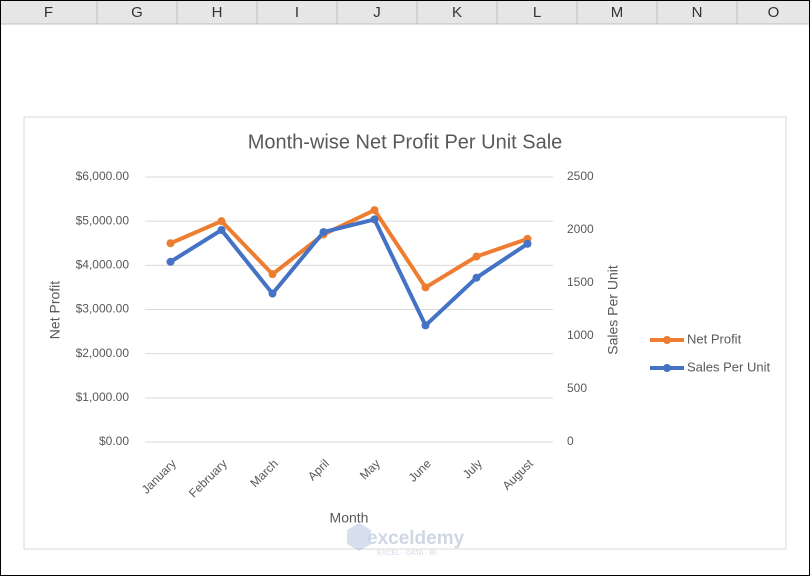  What do you see at coordinates (405, 12) in the screenshot?
I see `column-header-bar` at bounding box center [405, 12].